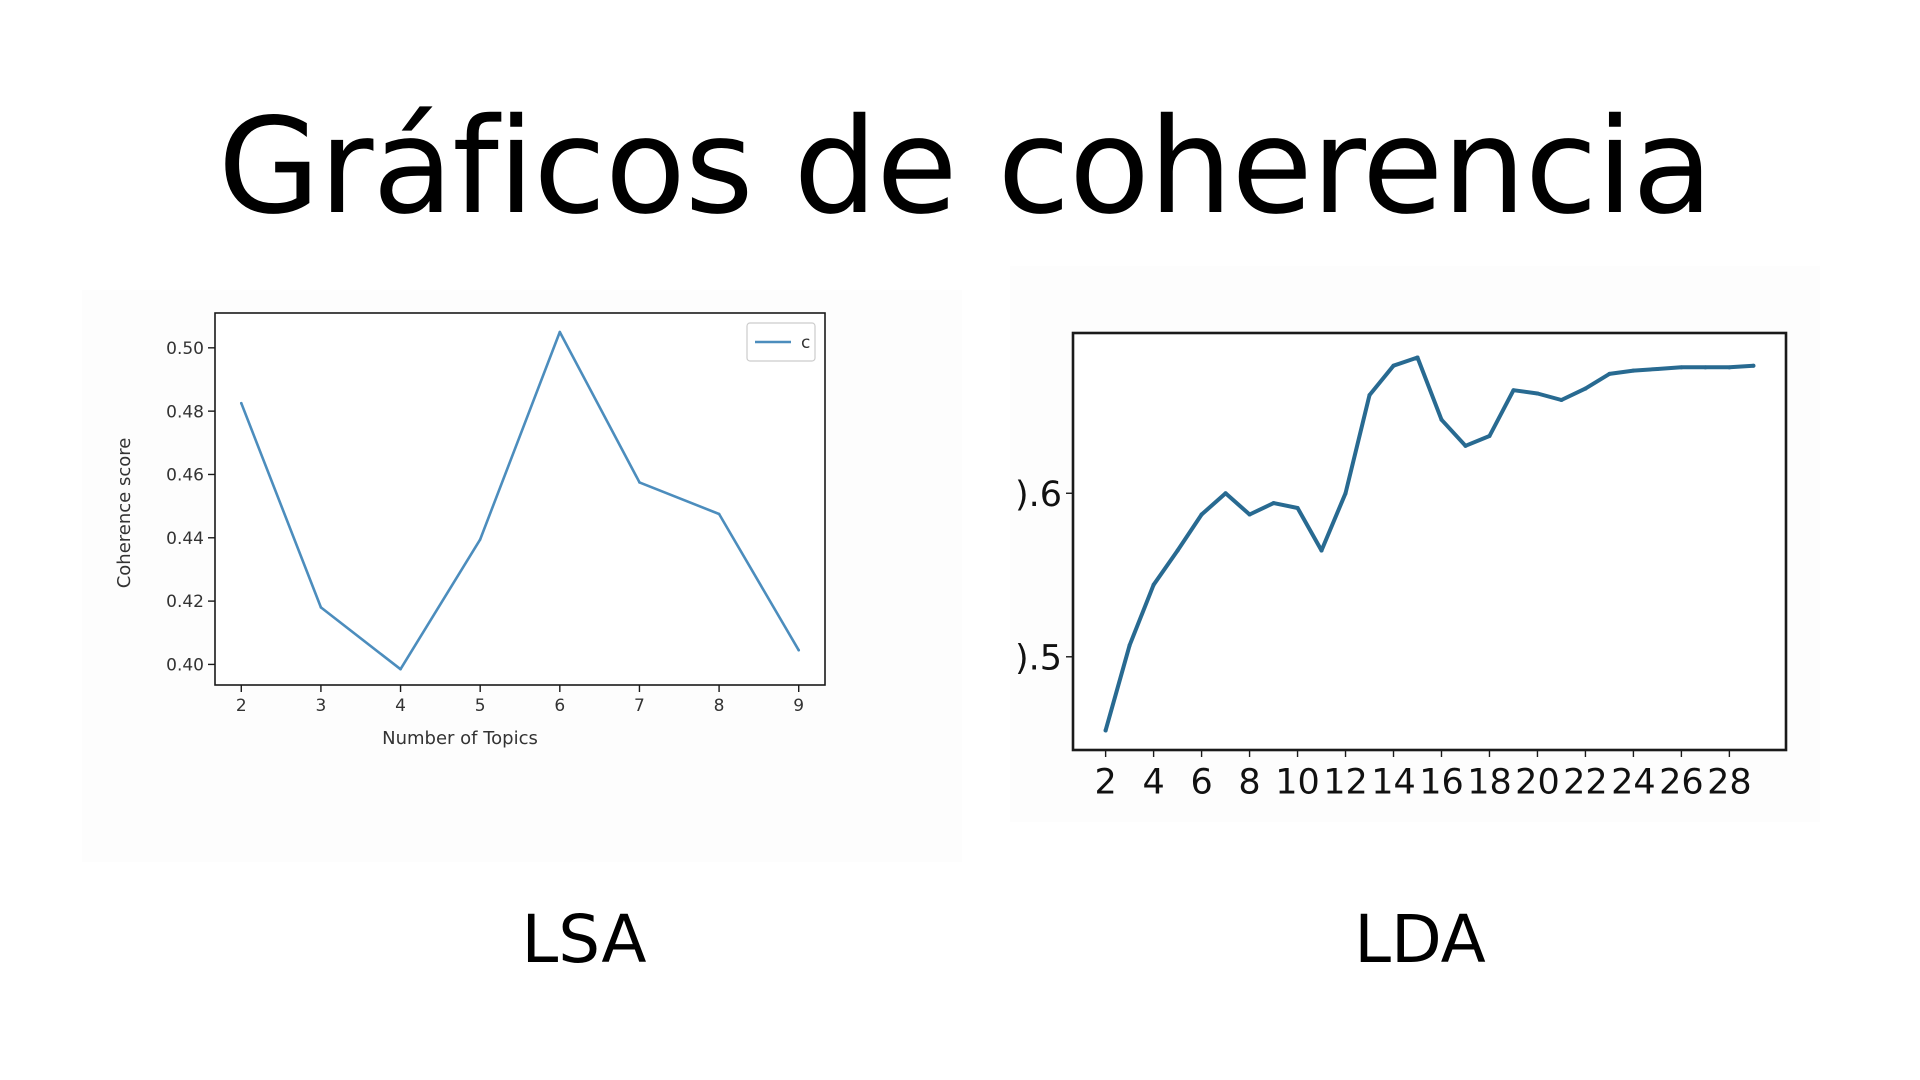 The height and width of the screenshot is (1080, 1920). Describe the element at coordinates (1249, 782) in the screenshot. I see `lda-x-tick-label: 8` at that location.